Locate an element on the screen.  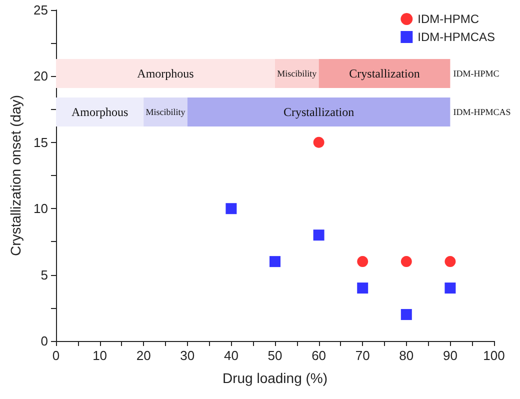
x-tick-label: 80 is located at coordinates (406, 355).